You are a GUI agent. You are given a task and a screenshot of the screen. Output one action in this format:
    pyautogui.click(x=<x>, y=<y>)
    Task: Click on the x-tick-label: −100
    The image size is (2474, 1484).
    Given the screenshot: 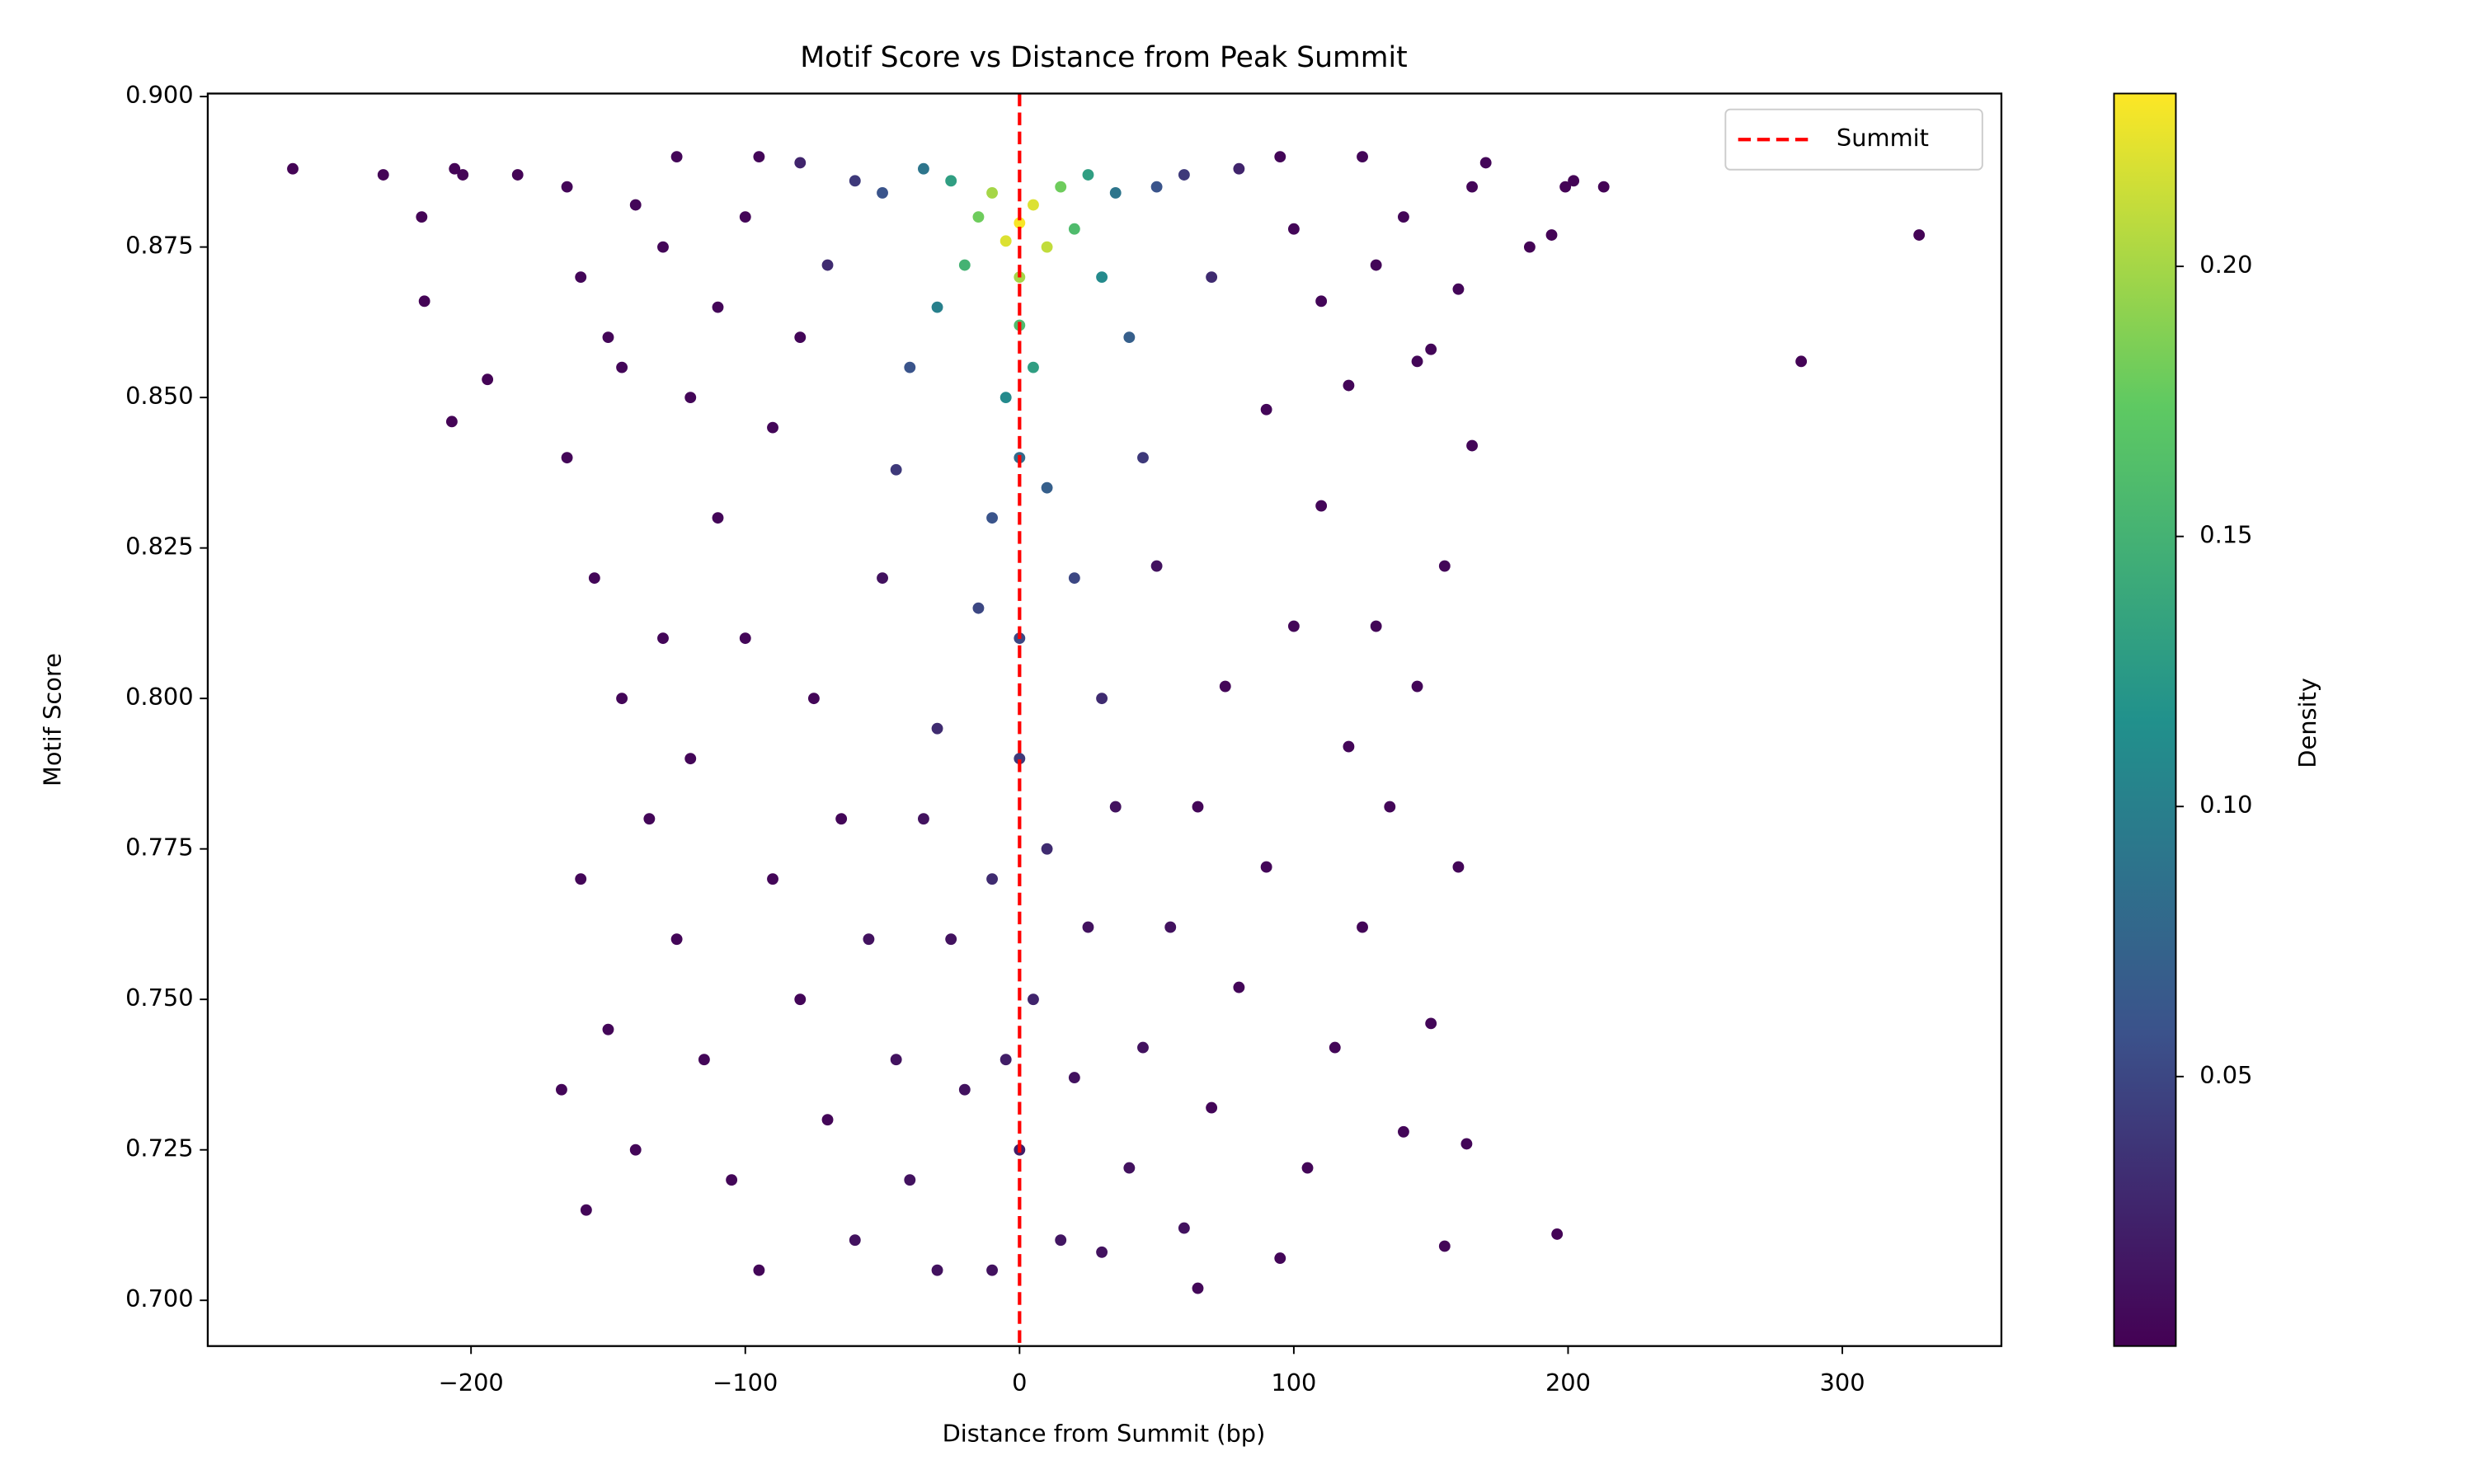 What is the action you would take?
    pyautogui.click(x=745, y=1383)
    